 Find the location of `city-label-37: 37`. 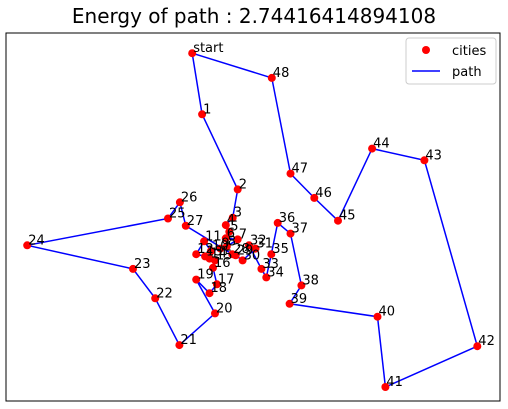

city-label-37: 37 is located at coordinates (300, 229).